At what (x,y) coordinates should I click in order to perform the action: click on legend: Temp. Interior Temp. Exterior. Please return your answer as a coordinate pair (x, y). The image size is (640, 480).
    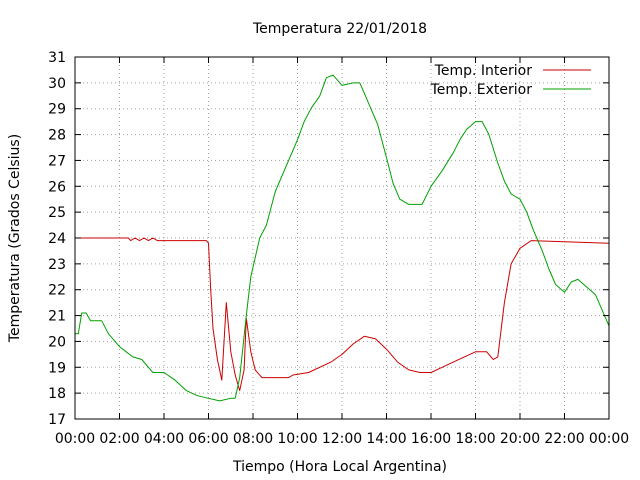
    Looking at the image, I should click on (510, 80).